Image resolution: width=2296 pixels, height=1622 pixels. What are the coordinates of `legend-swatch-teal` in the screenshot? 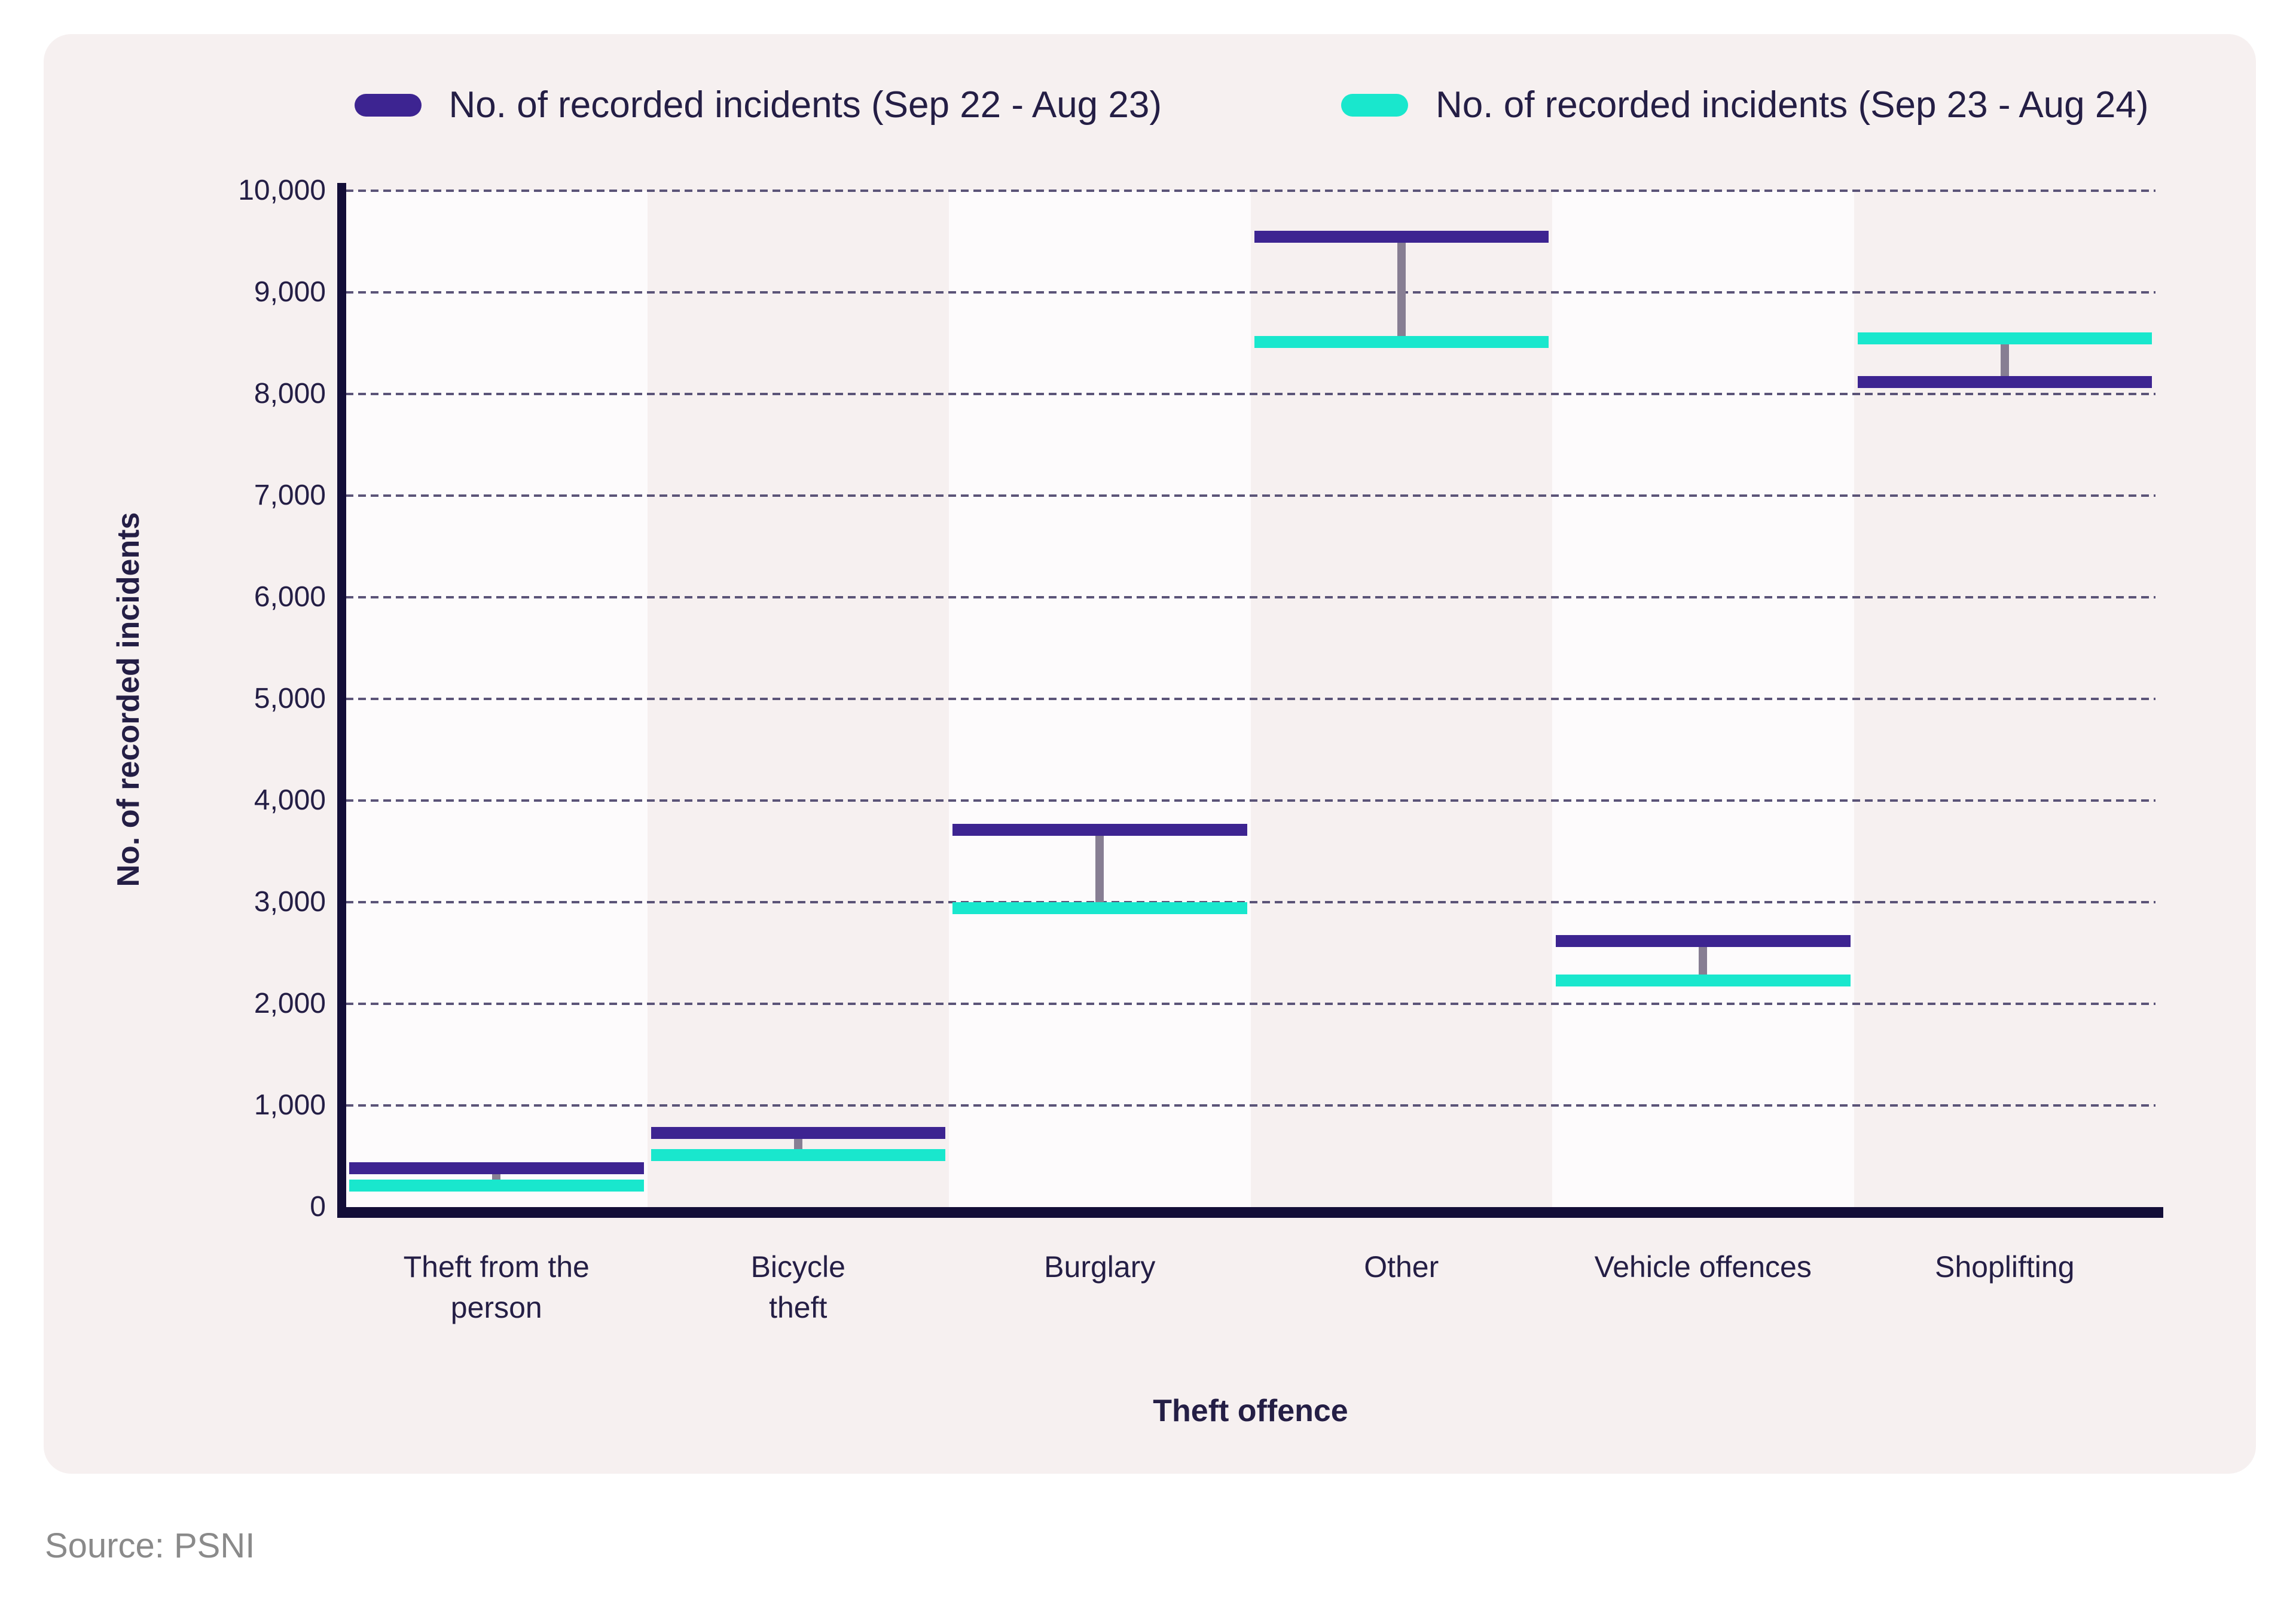 It's located at (1374, 105).